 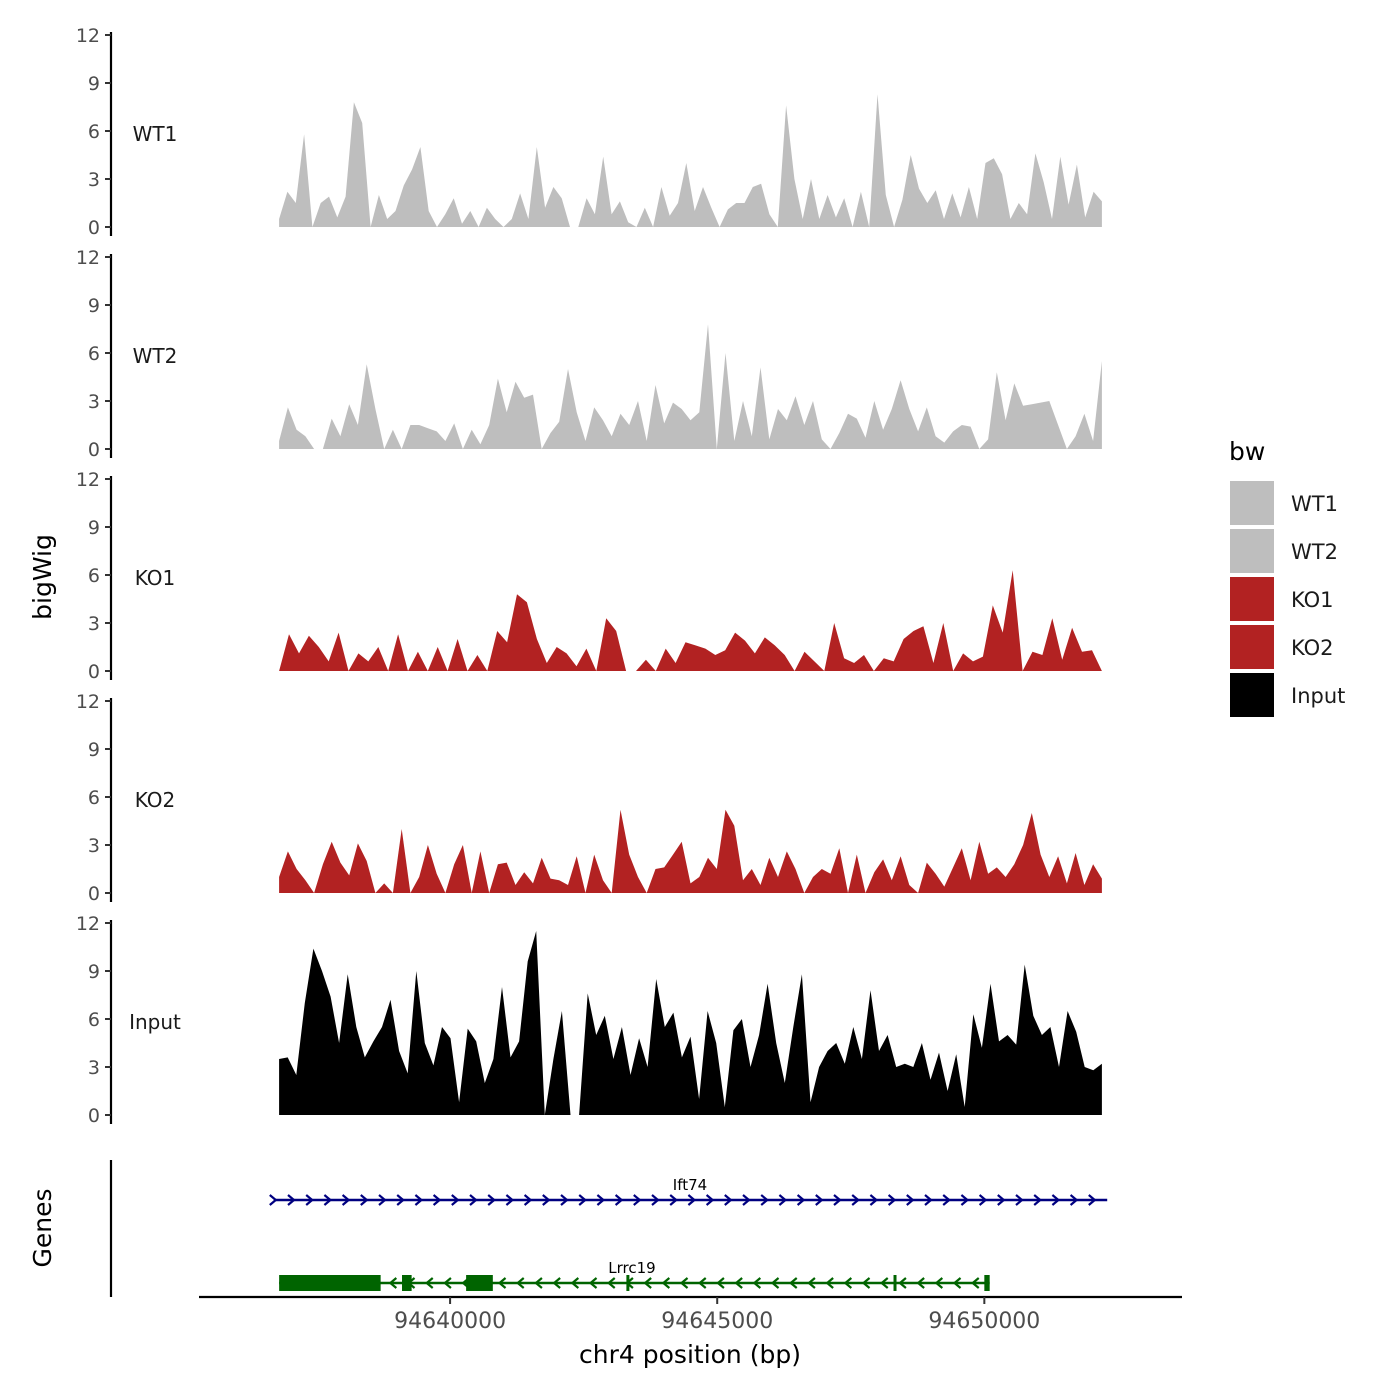 I want to click on legend-title: bw, so click(x=1247, y=451).